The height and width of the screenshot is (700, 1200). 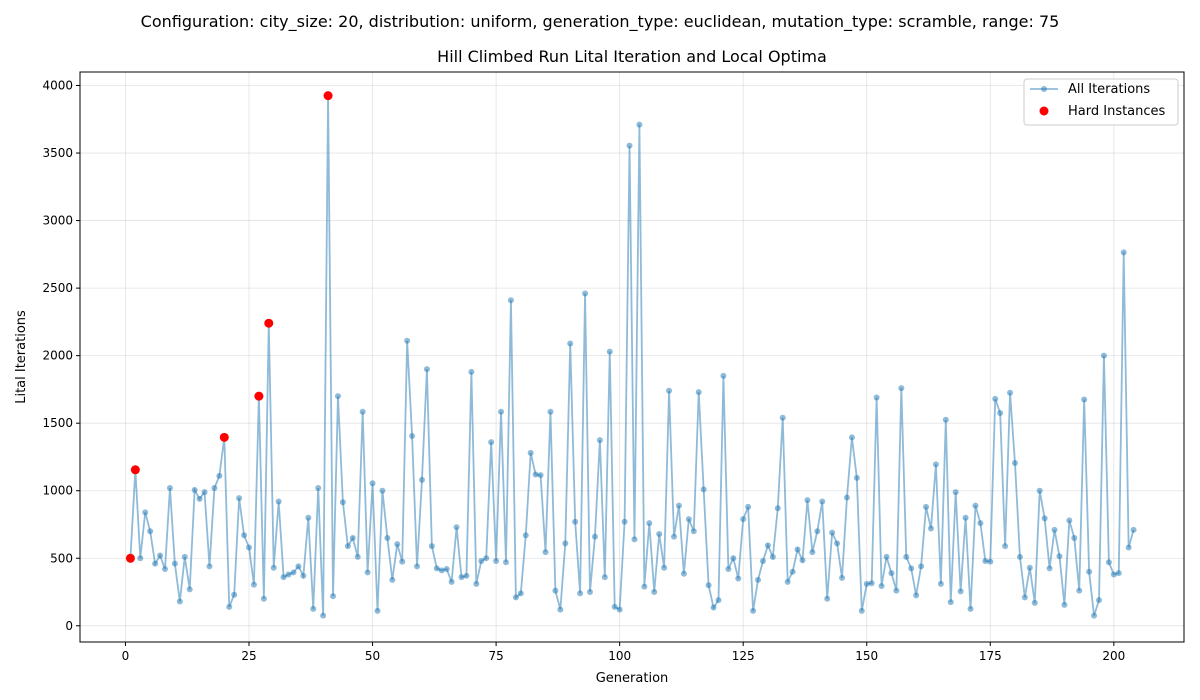 I want to click on x-tick-label: 25, so click(x=248, y=656).